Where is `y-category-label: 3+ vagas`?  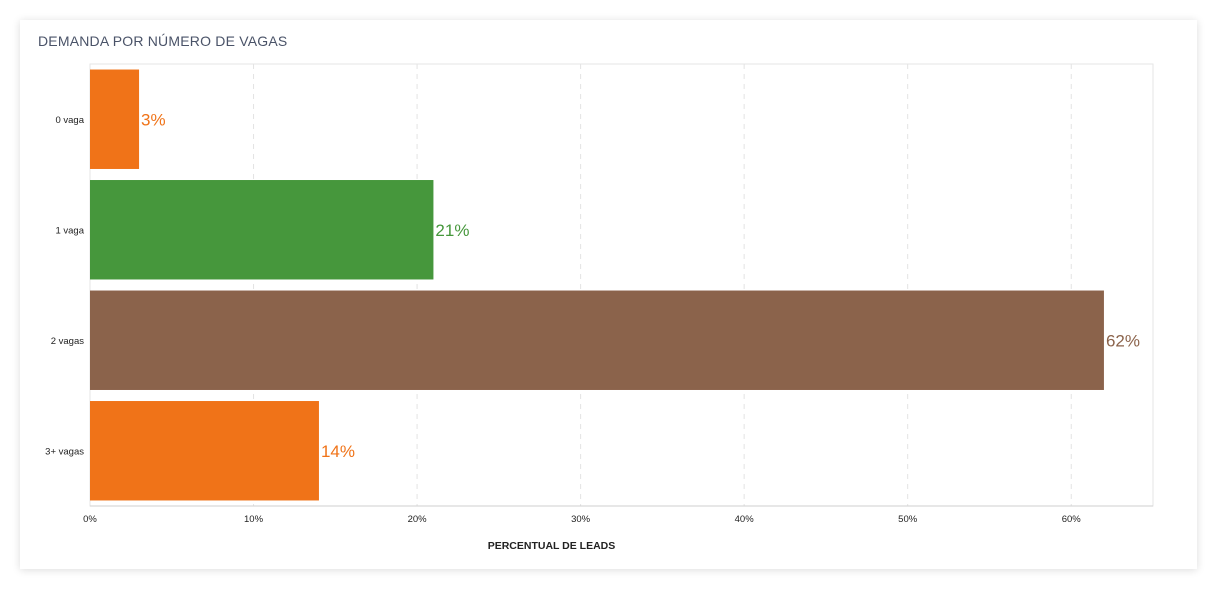 y-category-label: 3+ vagas is located at coordinates (64, 451).